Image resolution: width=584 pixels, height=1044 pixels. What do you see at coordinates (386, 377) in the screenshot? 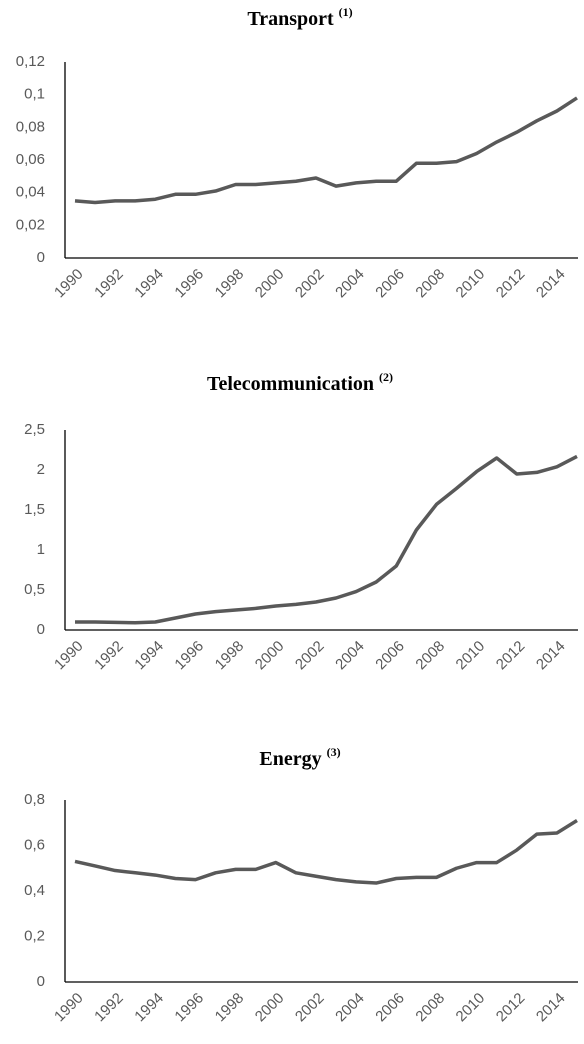
I see `title-note: (2)` at bounding box center [386, 377].